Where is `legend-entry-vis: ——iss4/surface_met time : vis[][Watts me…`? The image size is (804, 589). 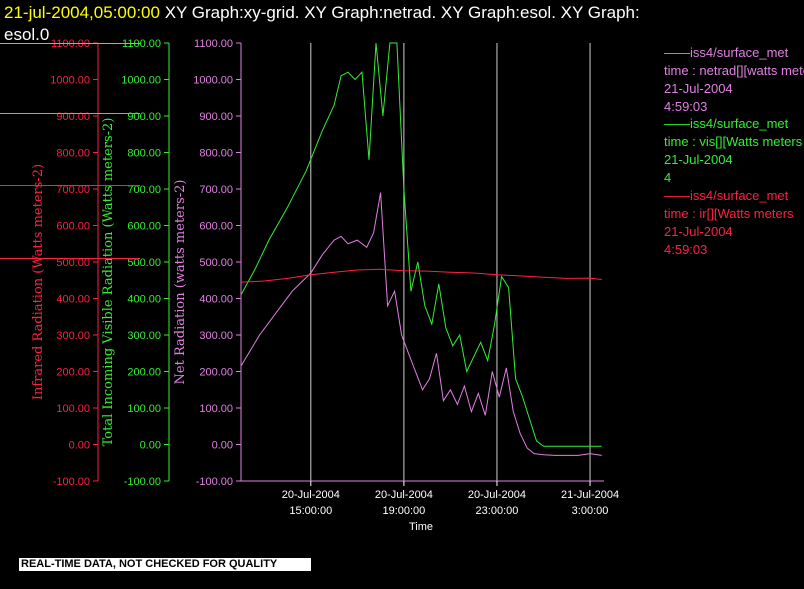 legend-entry-vis: ——iss4/surface_met time : vis[][Watts me… is located at coordinates (734, 151).